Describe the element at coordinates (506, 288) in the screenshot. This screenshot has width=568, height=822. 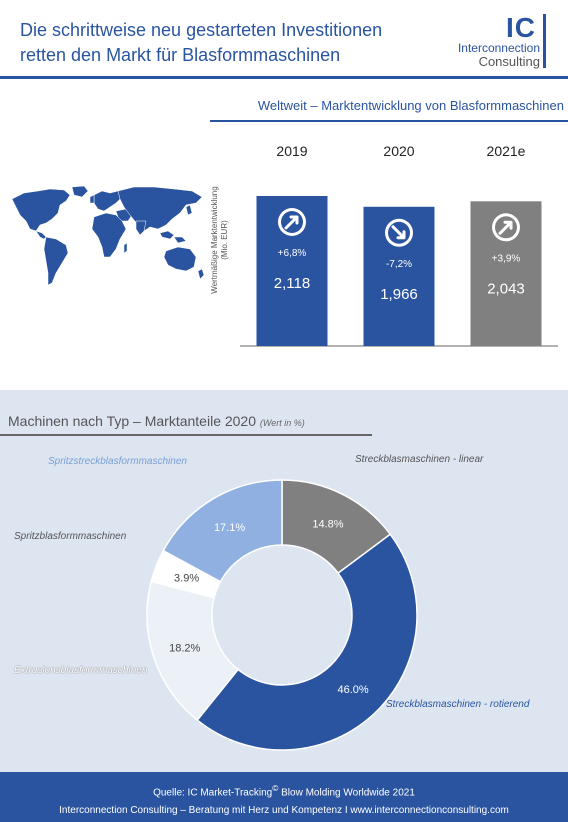
I see `bar-value-label: 2,043` at that location.